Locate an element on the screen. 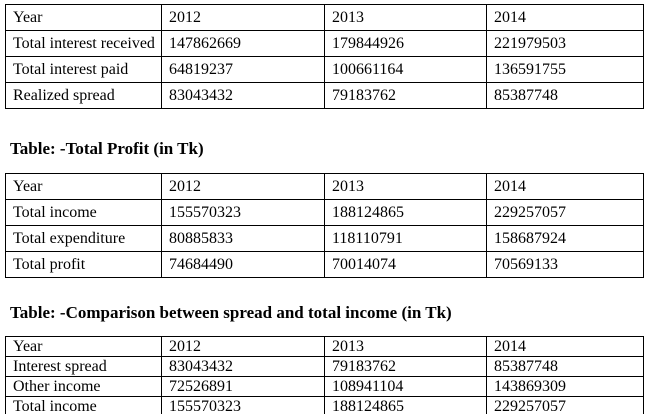 Image resolution: width=647 pixels, height=414 pixels. table-cell: 118110791 is located at coordinates (405, 238).